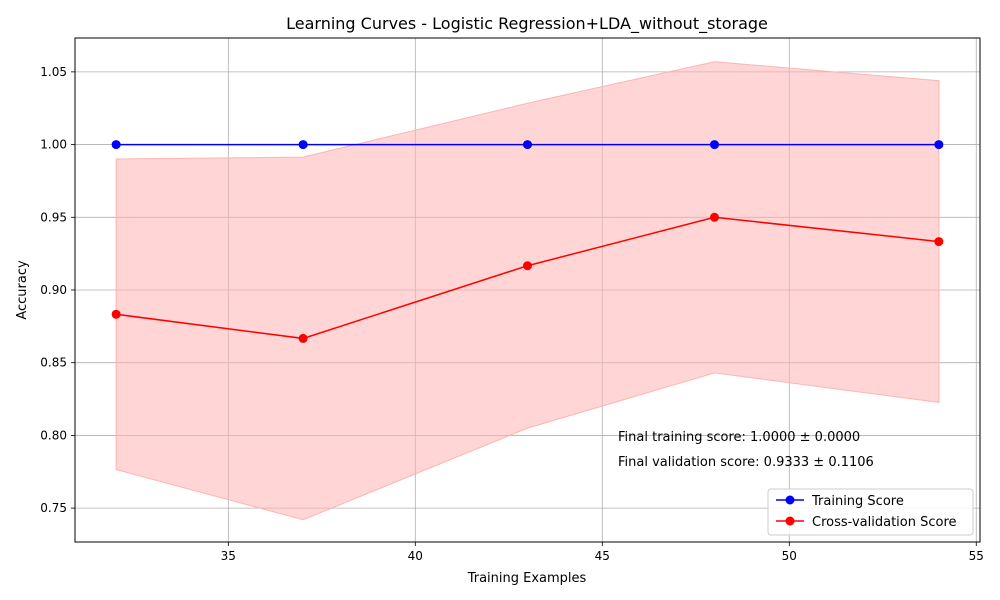 The image size is (1000, 600). I want to click on legend-box, so click(870, 512).